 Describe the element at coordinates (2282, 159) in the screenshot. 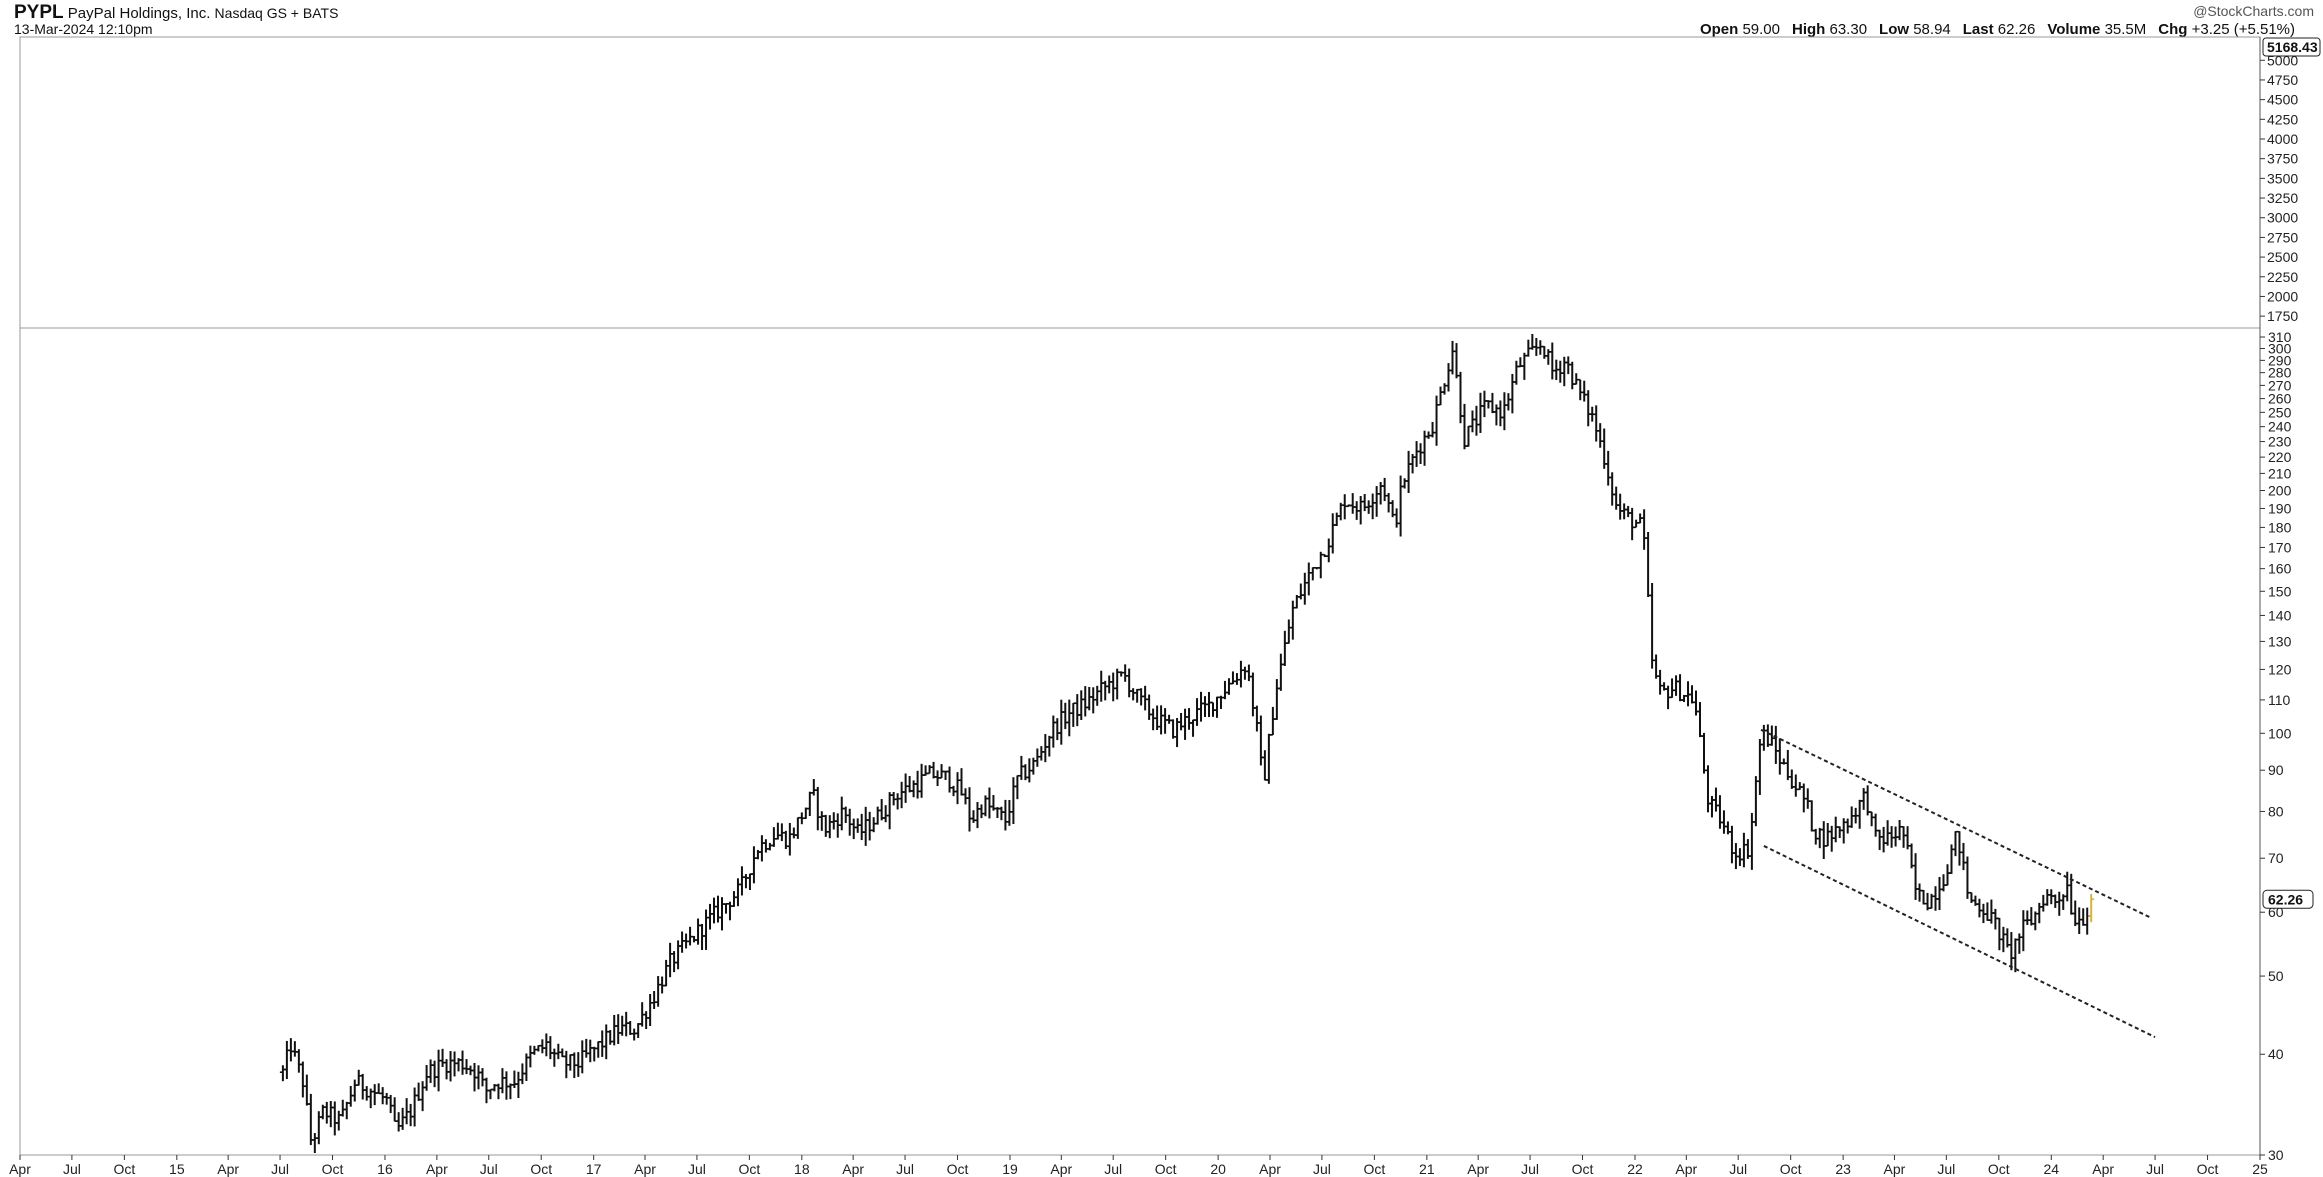

I see `upper-tick-label: 3750` at that location.